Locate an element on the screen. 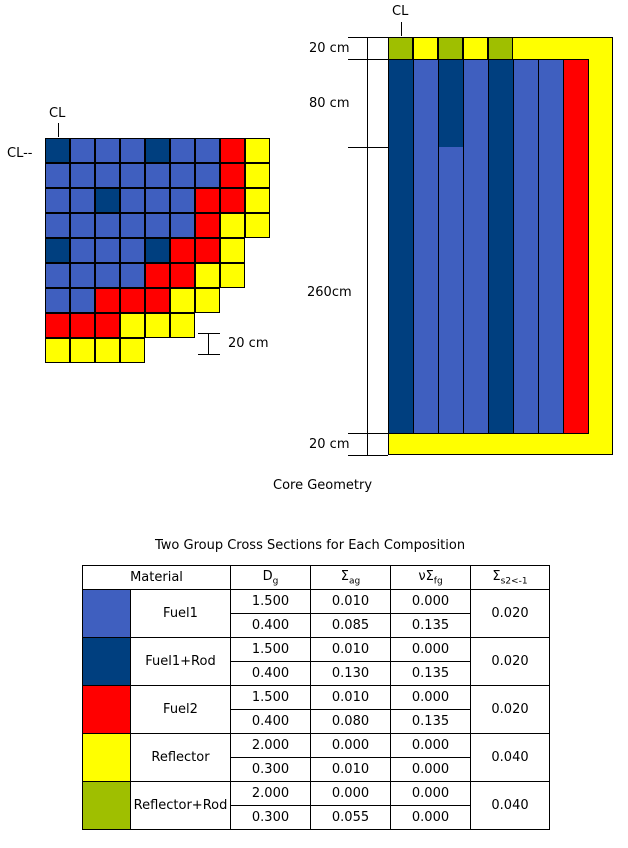 The width and height of the screenshot is (628, 848). dim-bottom-reflector: 20 cm is located at coordinates (329, 444).